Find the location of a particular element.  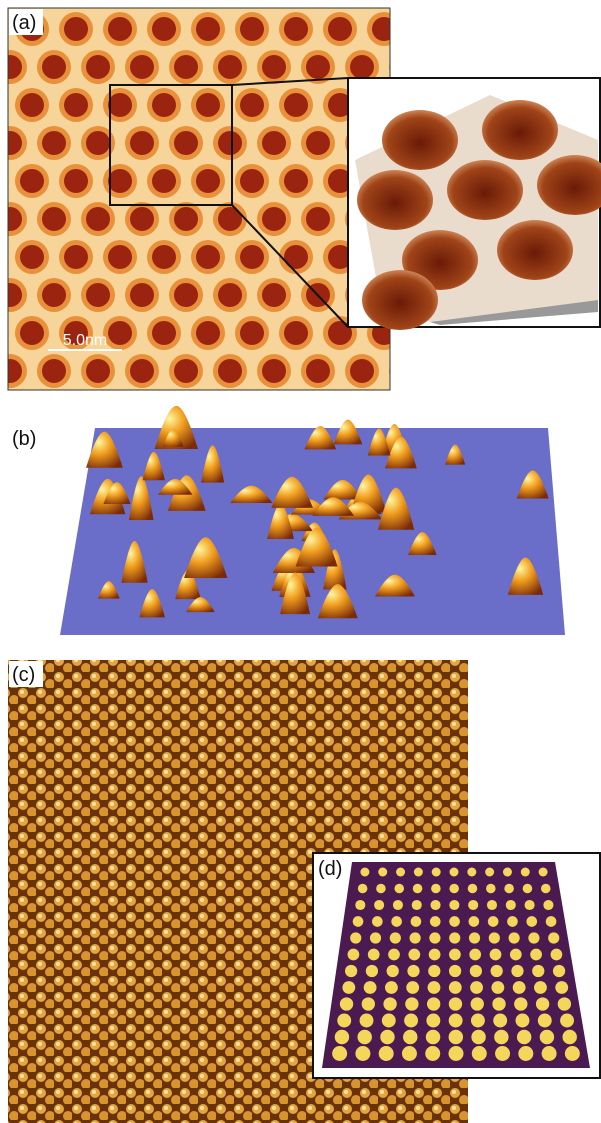

panel-label: (a) is located at coordinates (24, 23).